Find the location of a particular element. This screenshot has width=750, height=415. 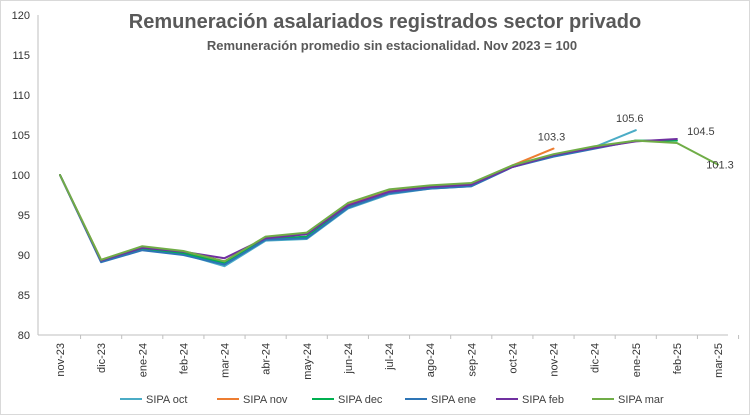

x-tick-label: mar-25 is located at coordinates (719, 360).